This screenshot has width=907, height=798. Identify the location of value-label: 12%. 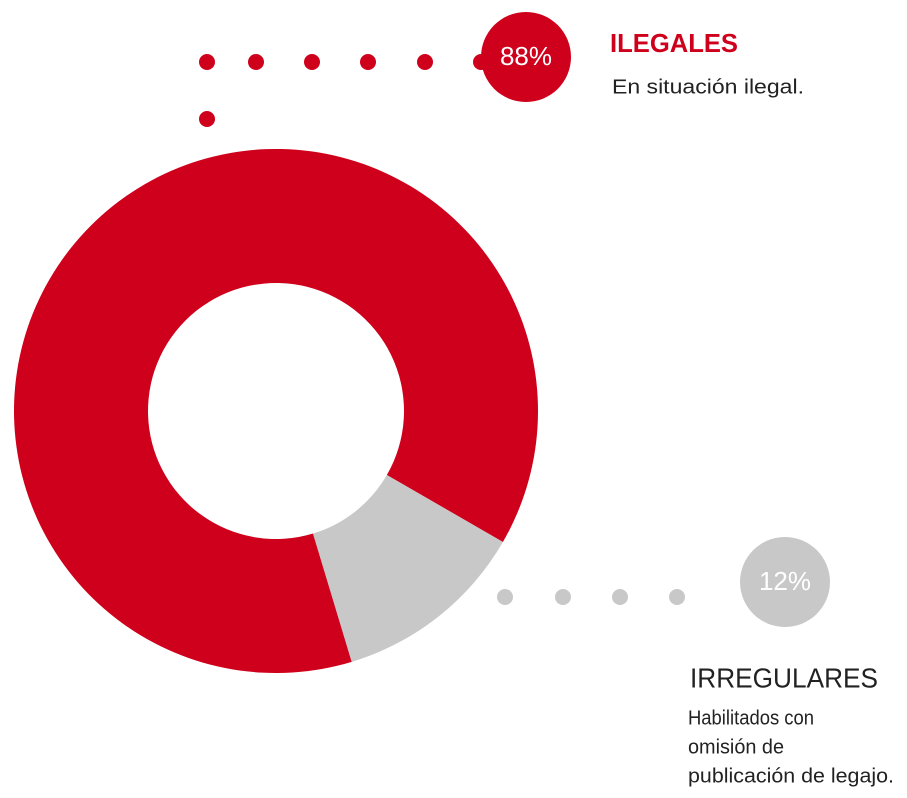
(785, 581).